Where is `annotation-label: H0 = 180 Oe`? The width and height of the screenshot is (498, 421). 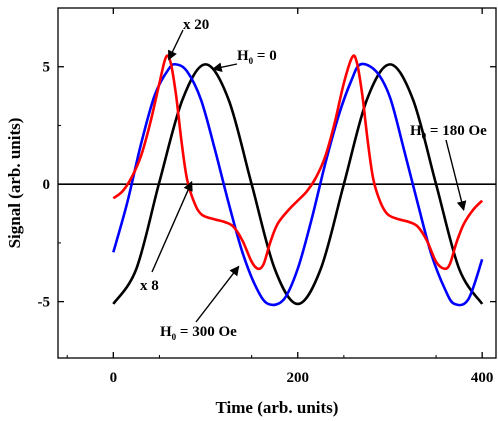 annotation-label: H0 = 180 Oe is located at coordinates (448, 132).